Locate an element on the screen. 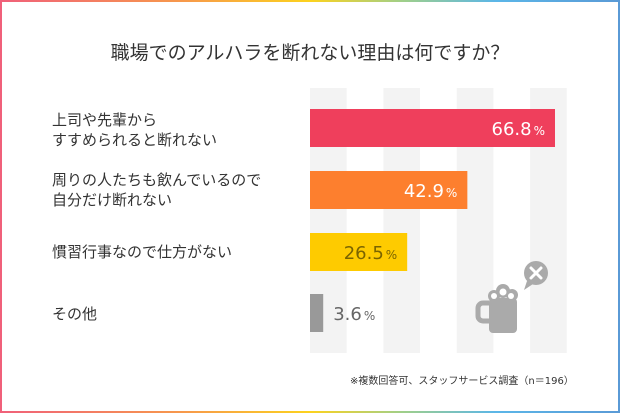 This screenshot has width=620, height=413. category-label: その他 is located at coordinates (74, 314).